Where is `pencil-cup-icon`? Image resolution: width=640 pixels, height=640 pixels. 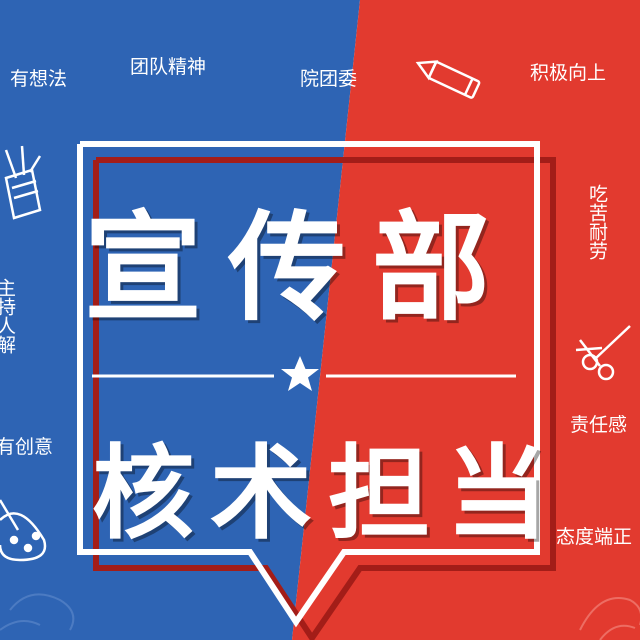 pencil-cup-icon is located at coordinates (23, 182).